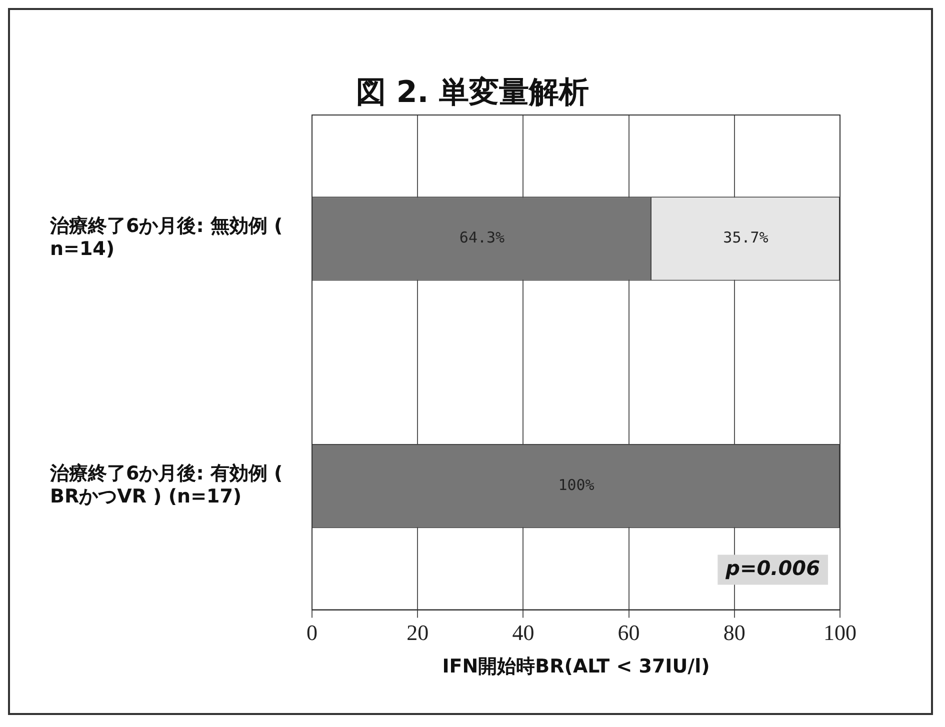  I want to click on x-tick-label: 60, so click(629, 632).